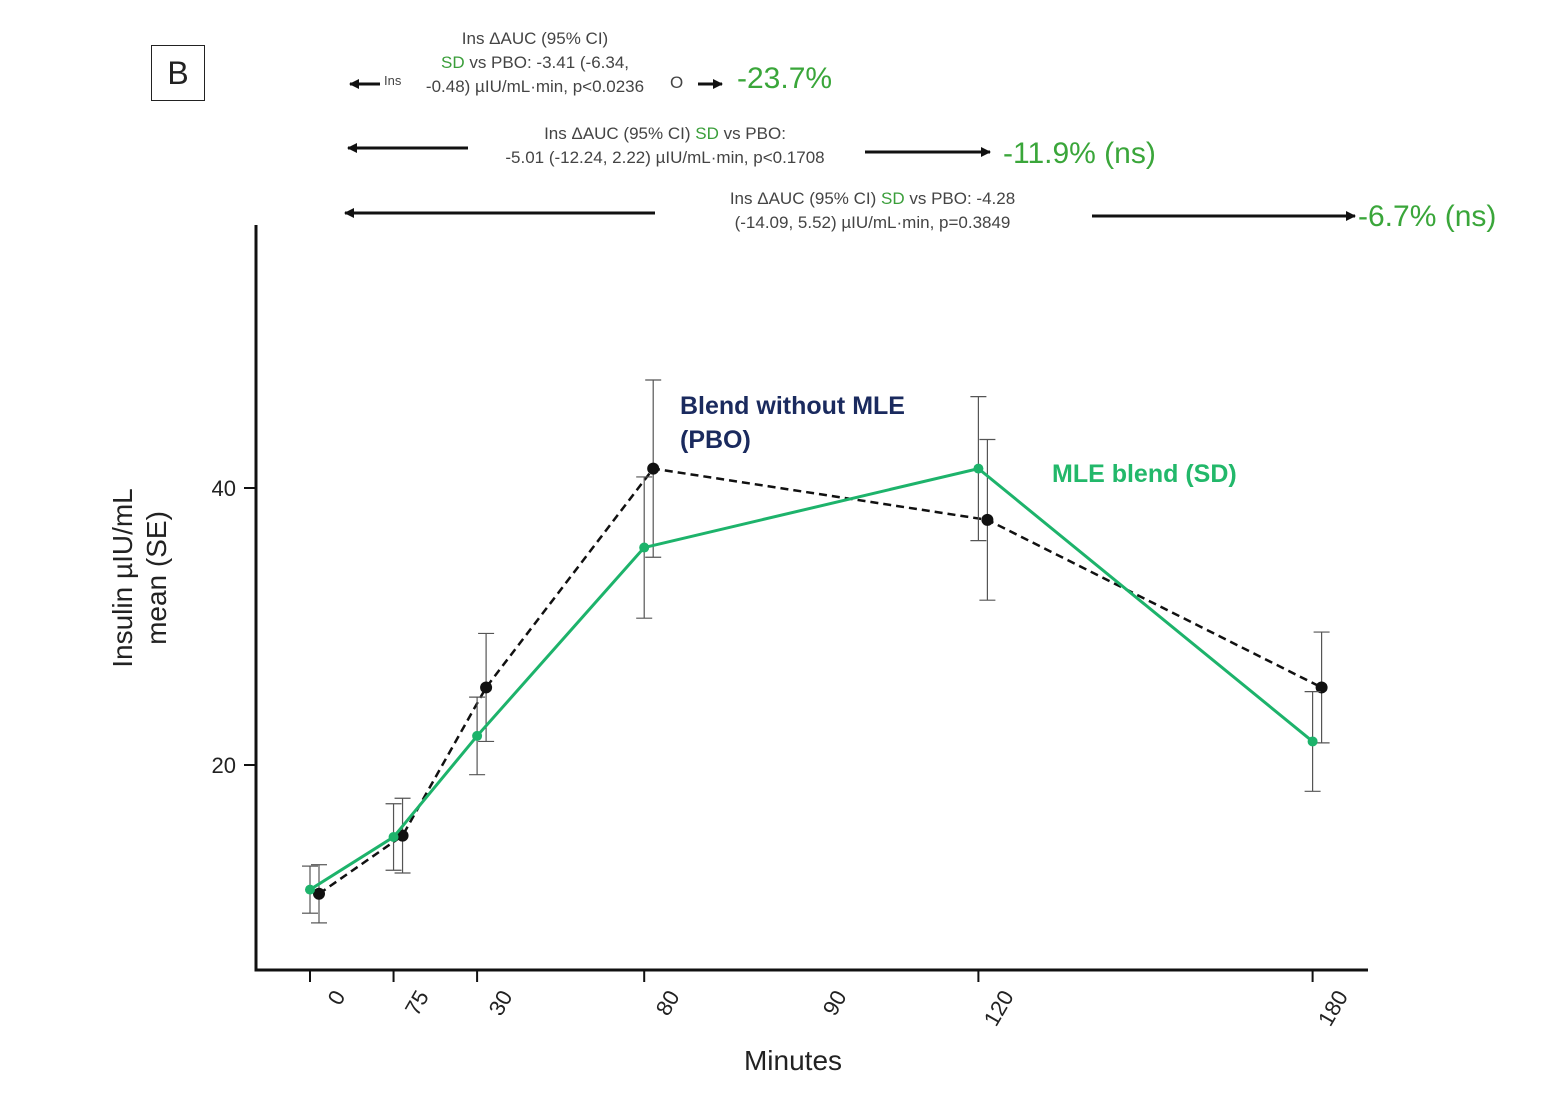  Describe the element at coordinates (535, 86) in the screenshot. I see `annotation-1-line3: -0.48) µIU/mL·min, p<0.0236` at that location.